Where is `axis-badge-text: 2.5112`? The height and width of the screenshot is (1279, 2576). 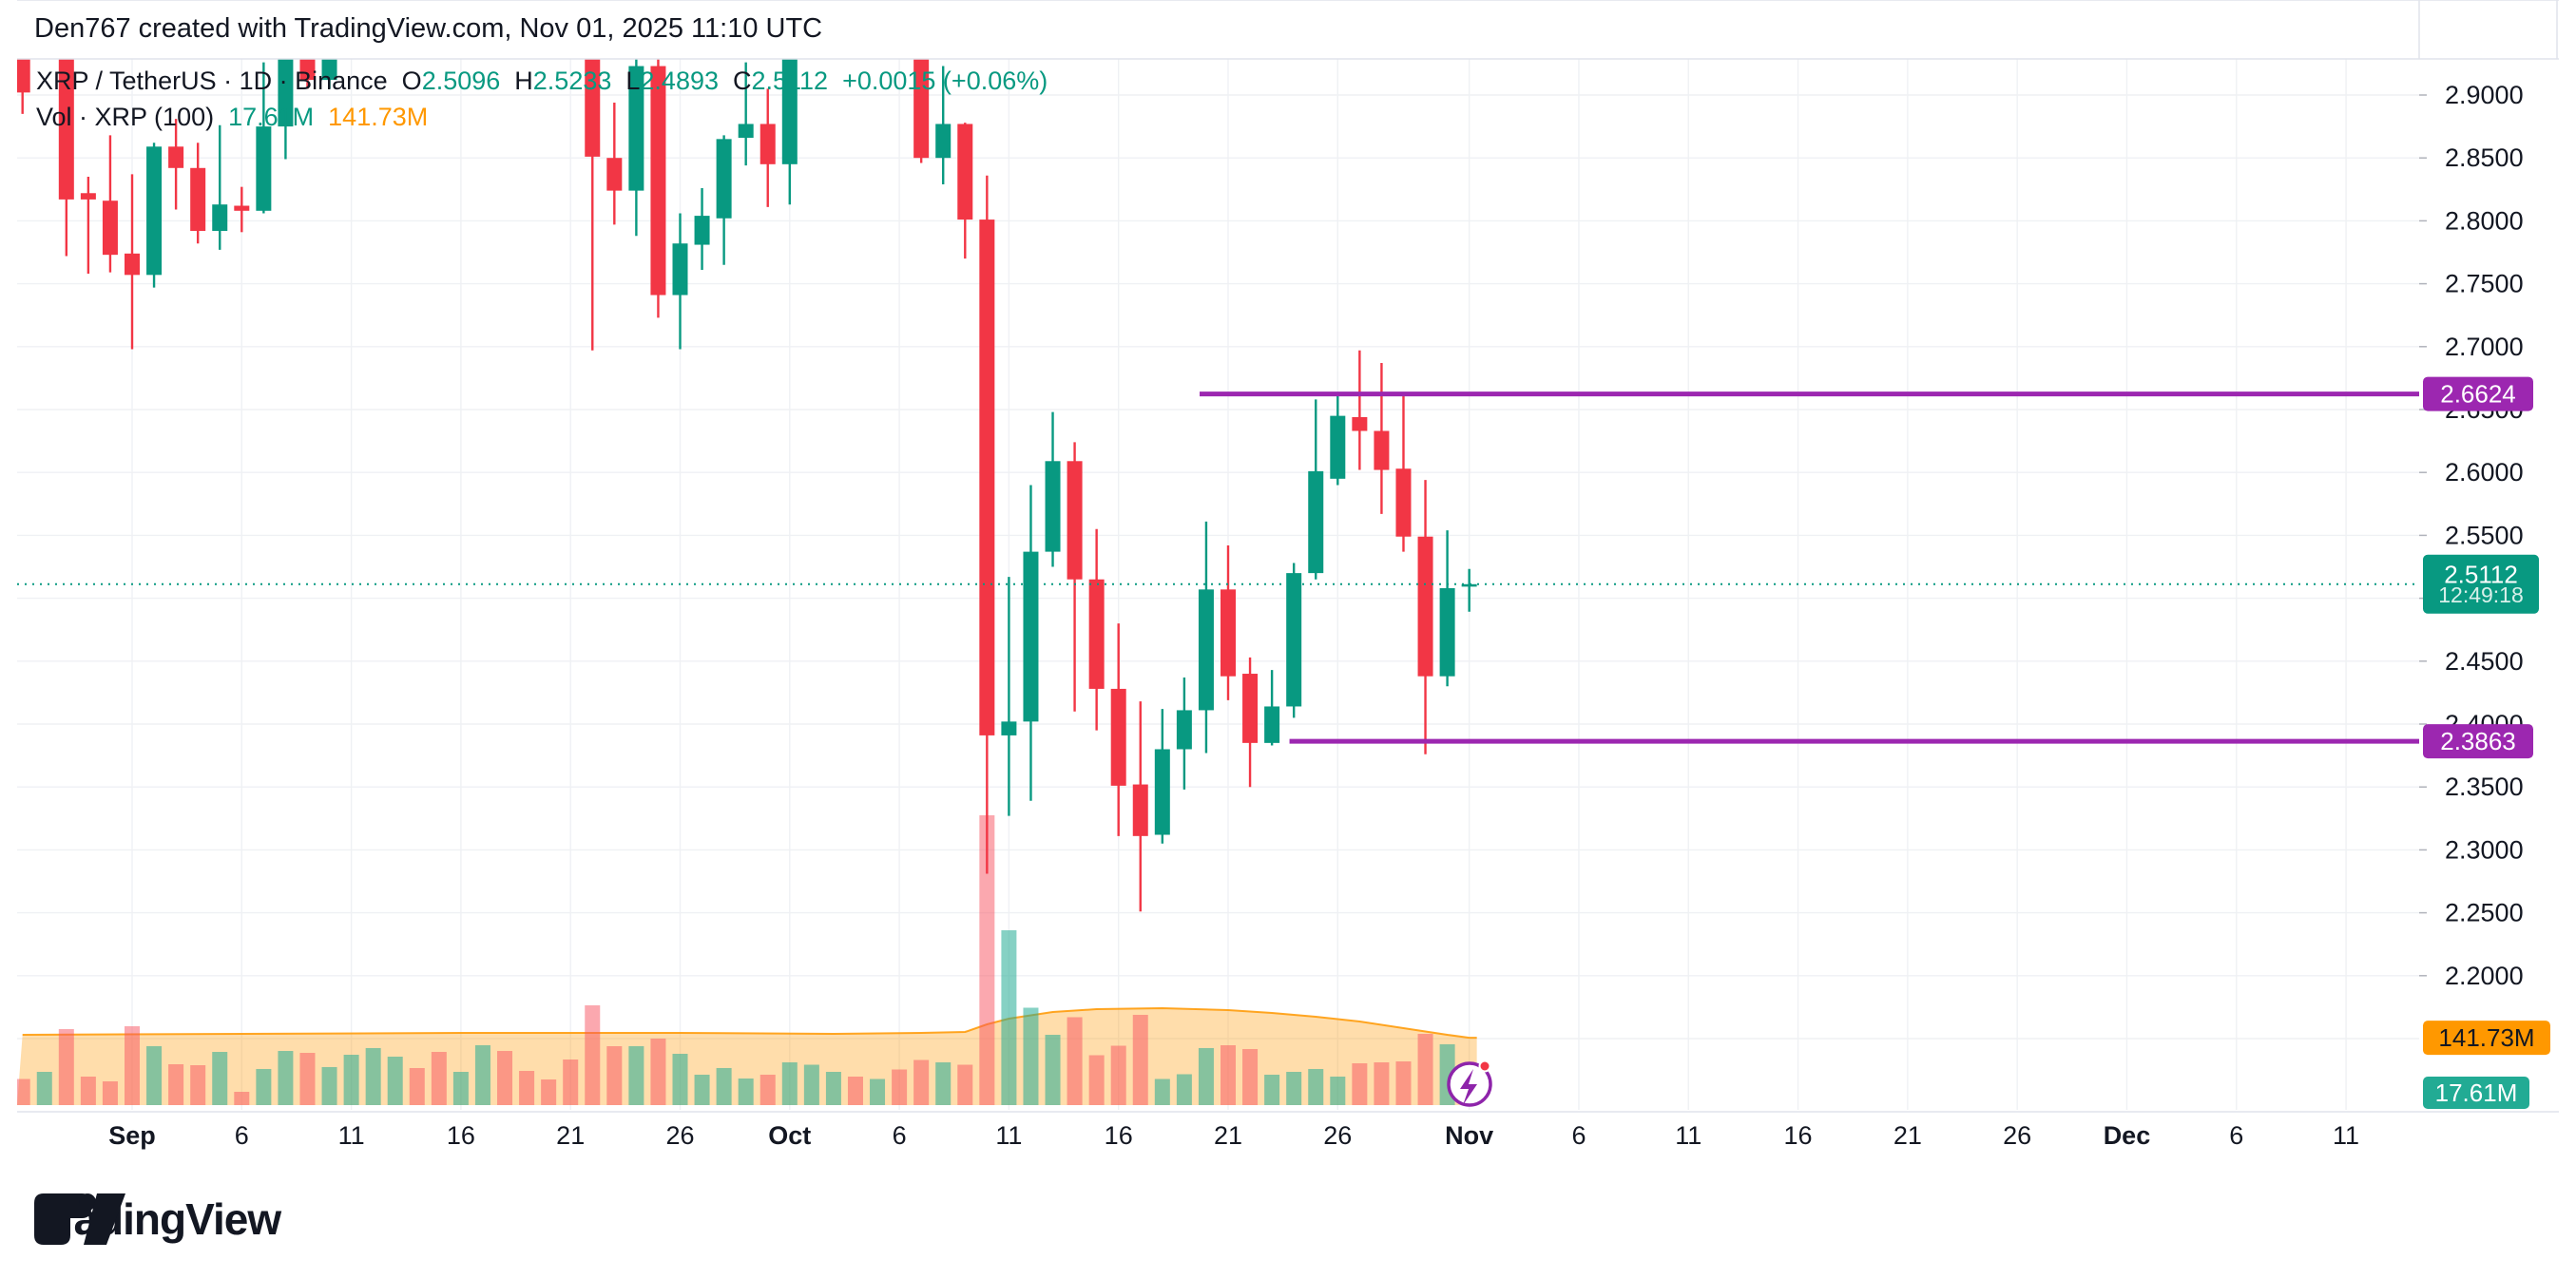 axis-badge-text: 2.5112 is located at coordinates (2481, 574).